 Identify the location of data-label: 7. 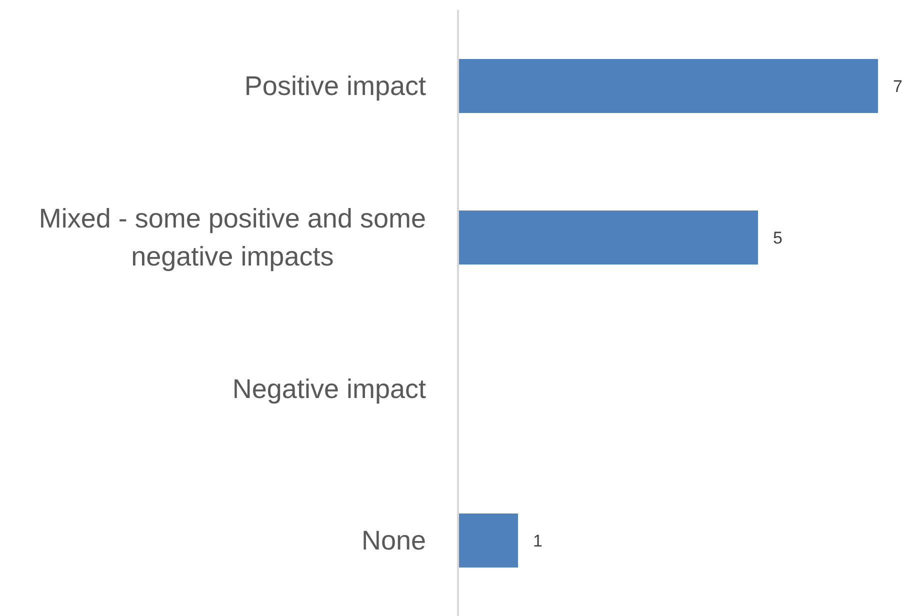
(897, 86).